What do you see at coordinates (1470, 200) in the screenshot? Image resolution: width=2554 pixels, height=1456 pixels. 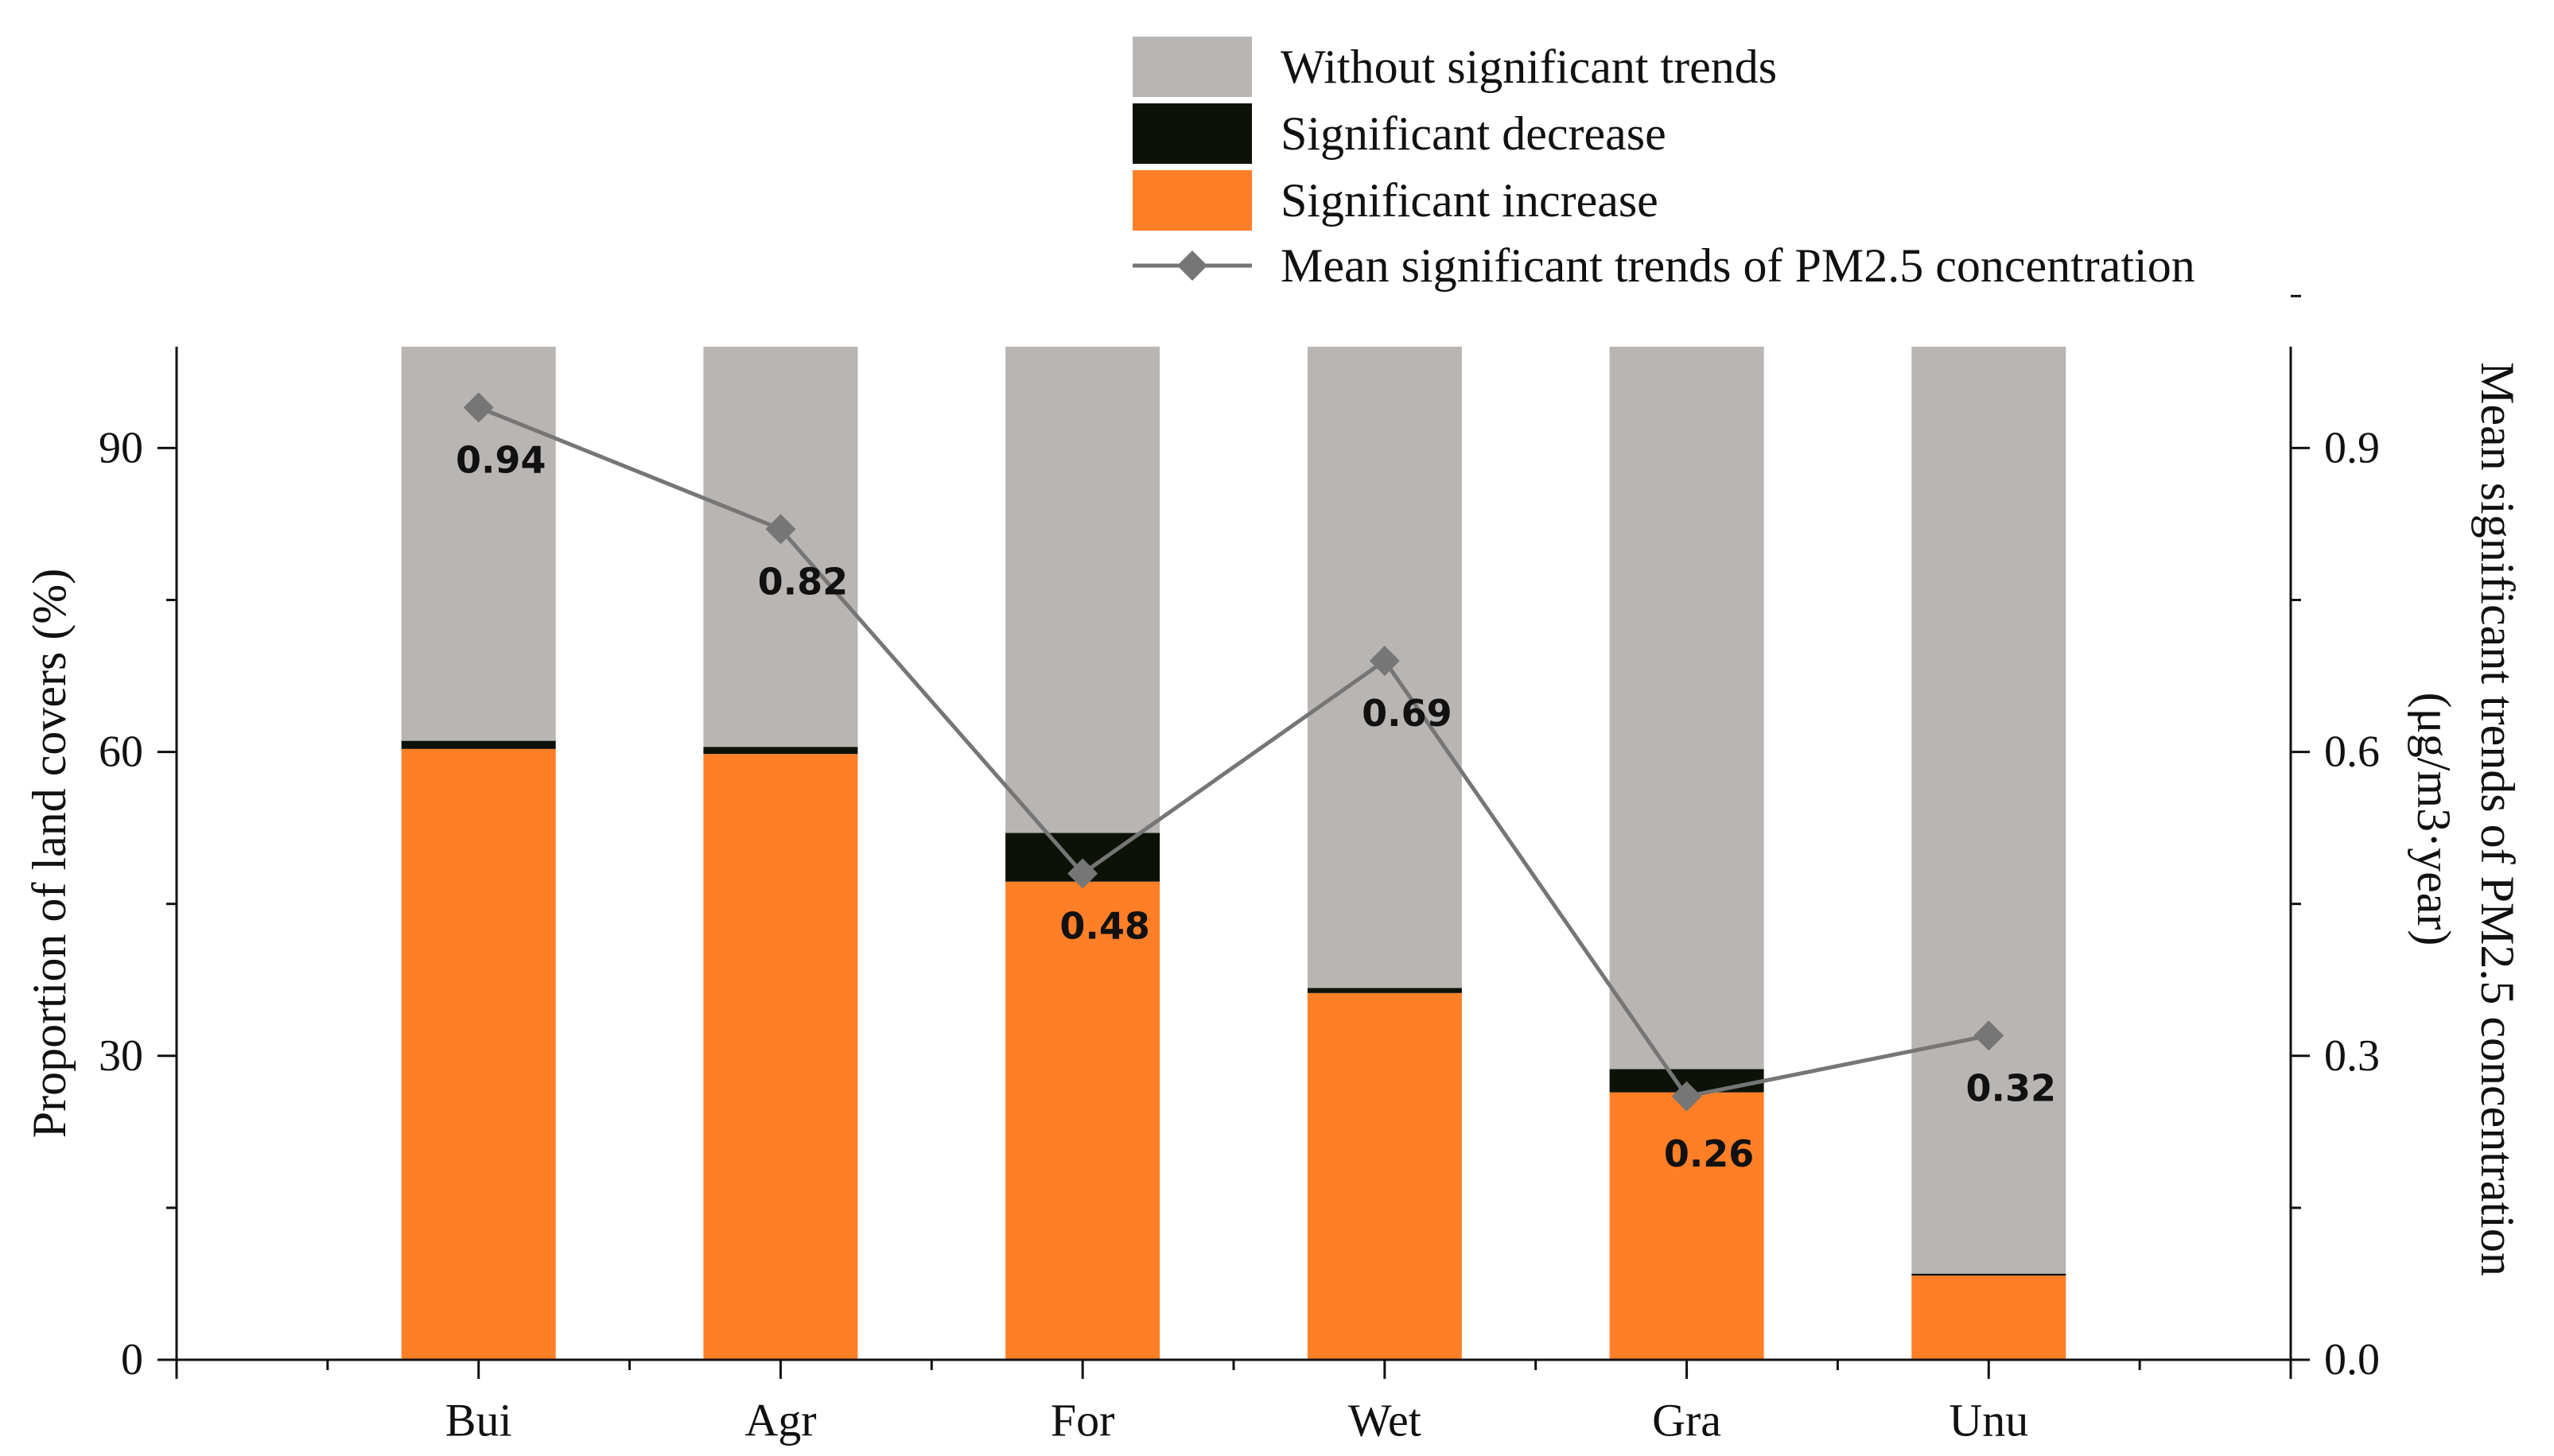 I see `legend-label: Significant increase` at bounding box center [1470, 200].